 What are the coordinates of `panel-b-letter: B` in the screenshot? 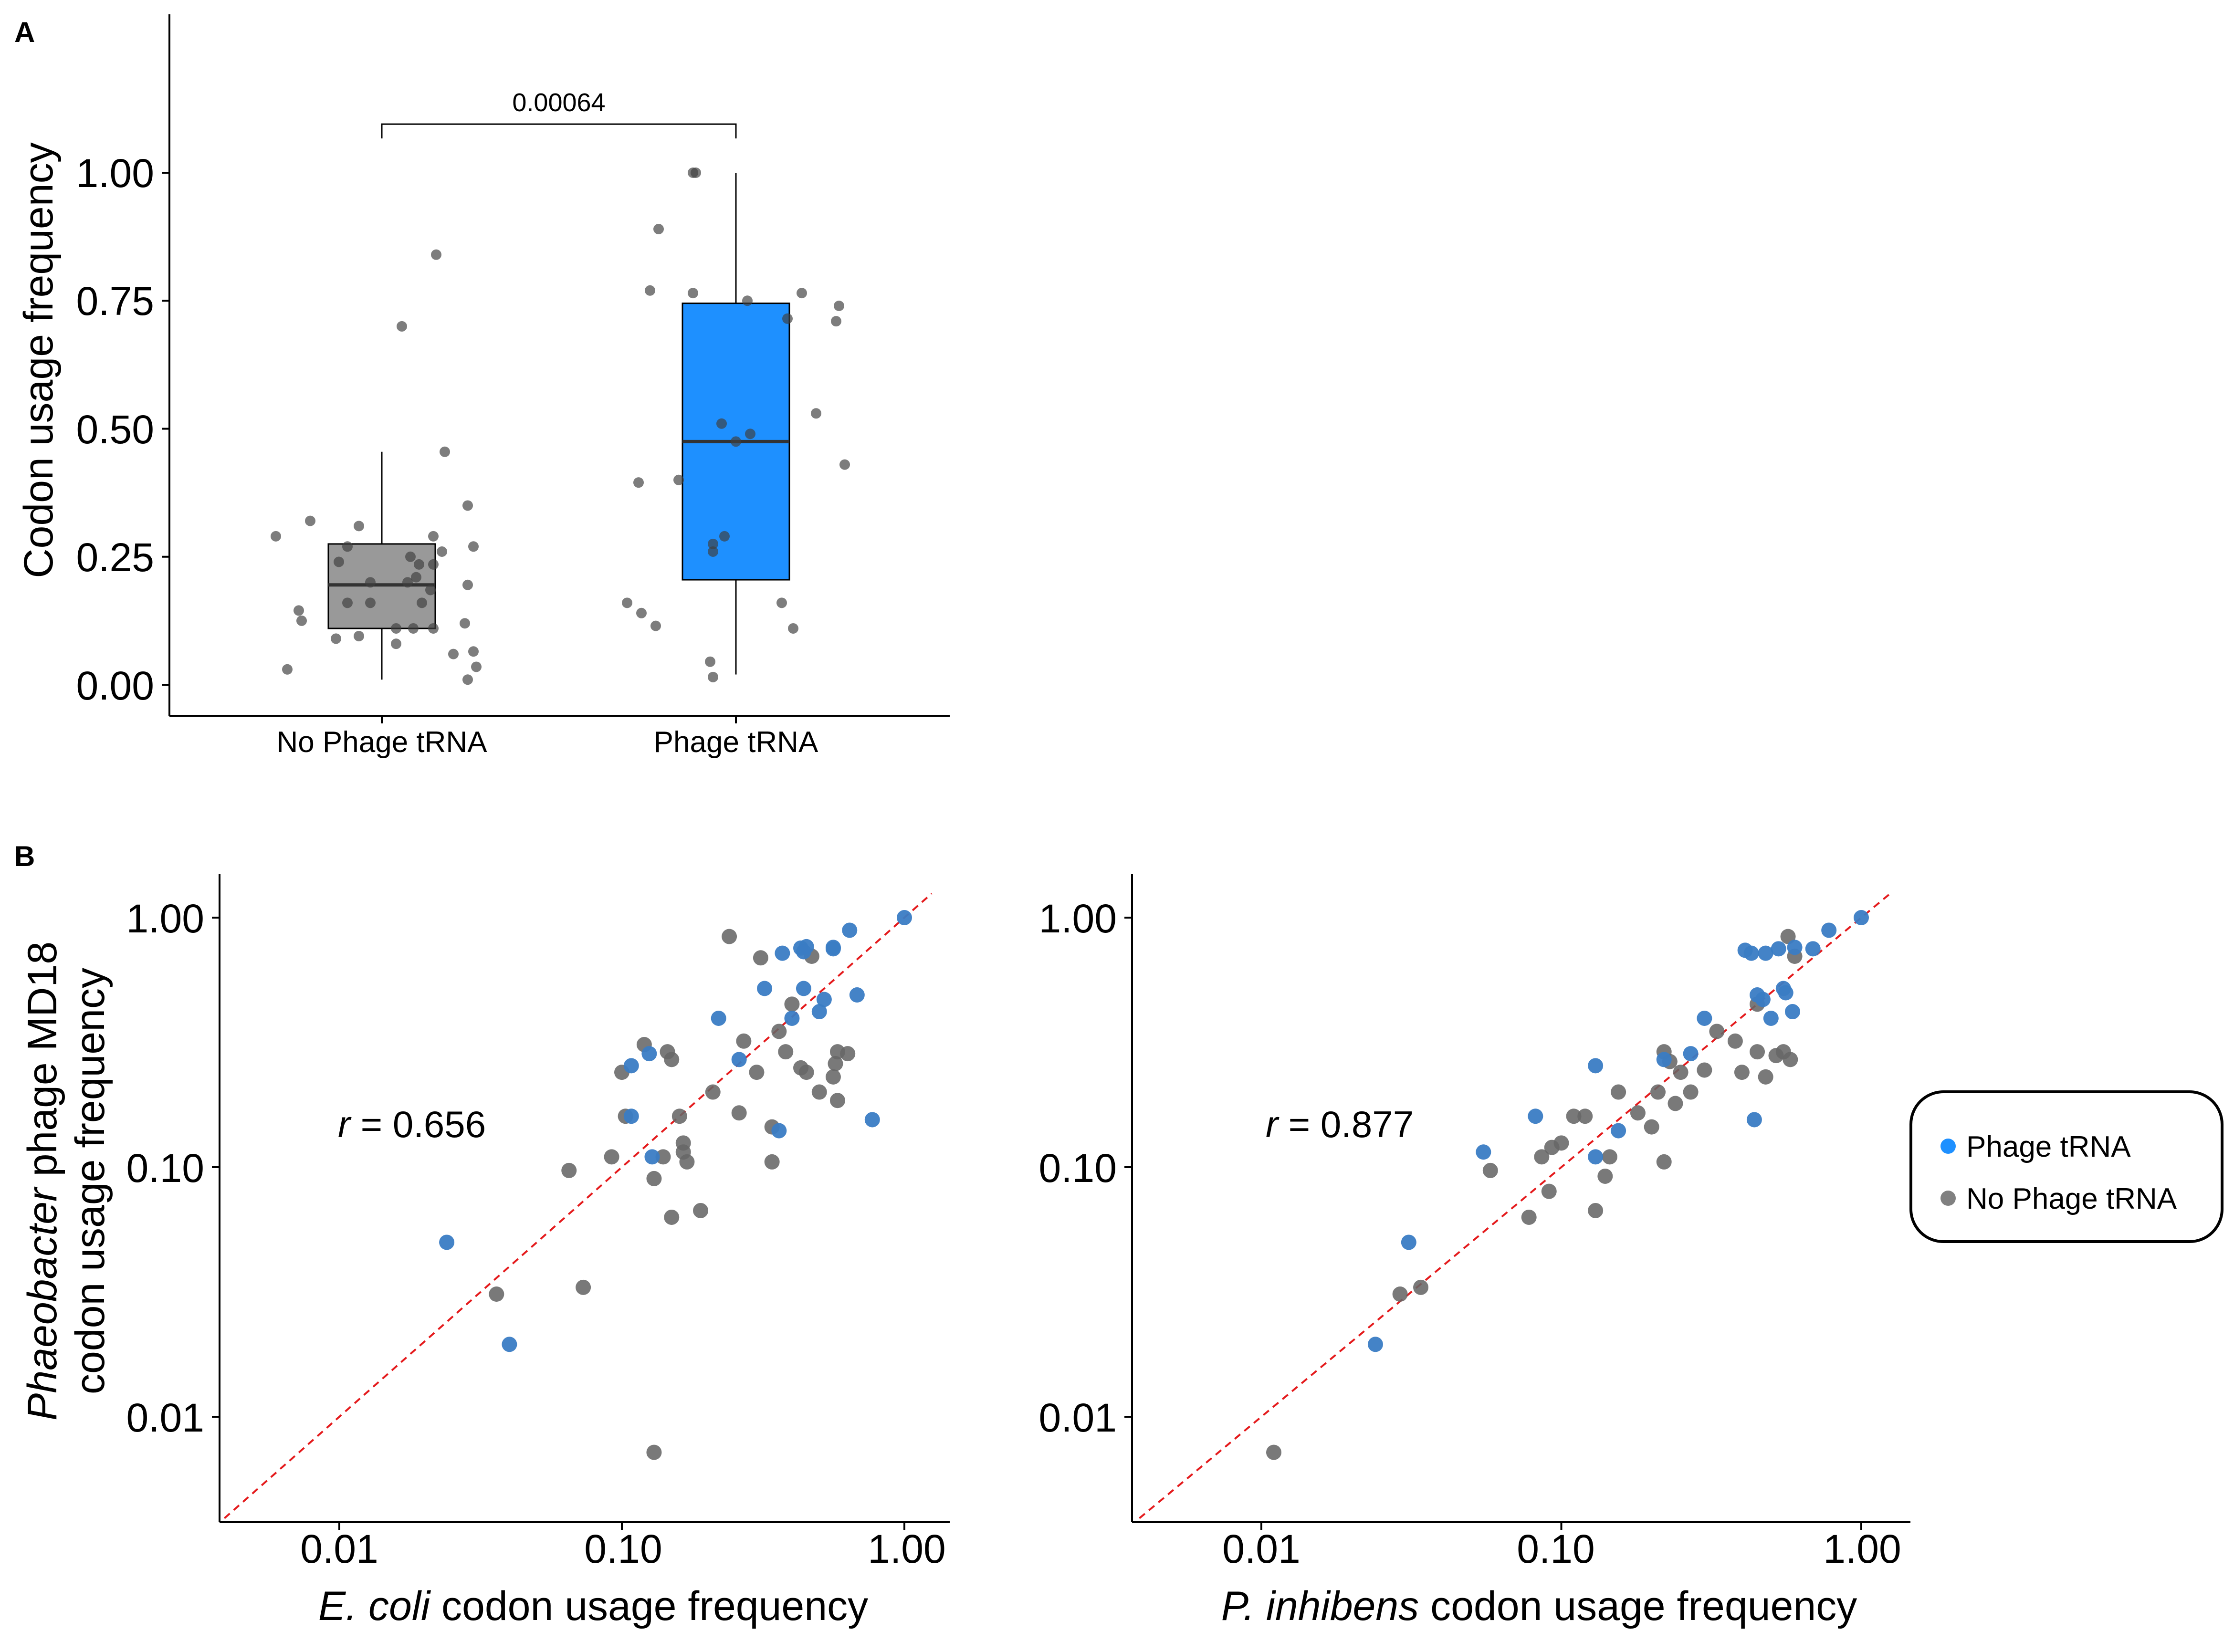 It's located at (24, 856).